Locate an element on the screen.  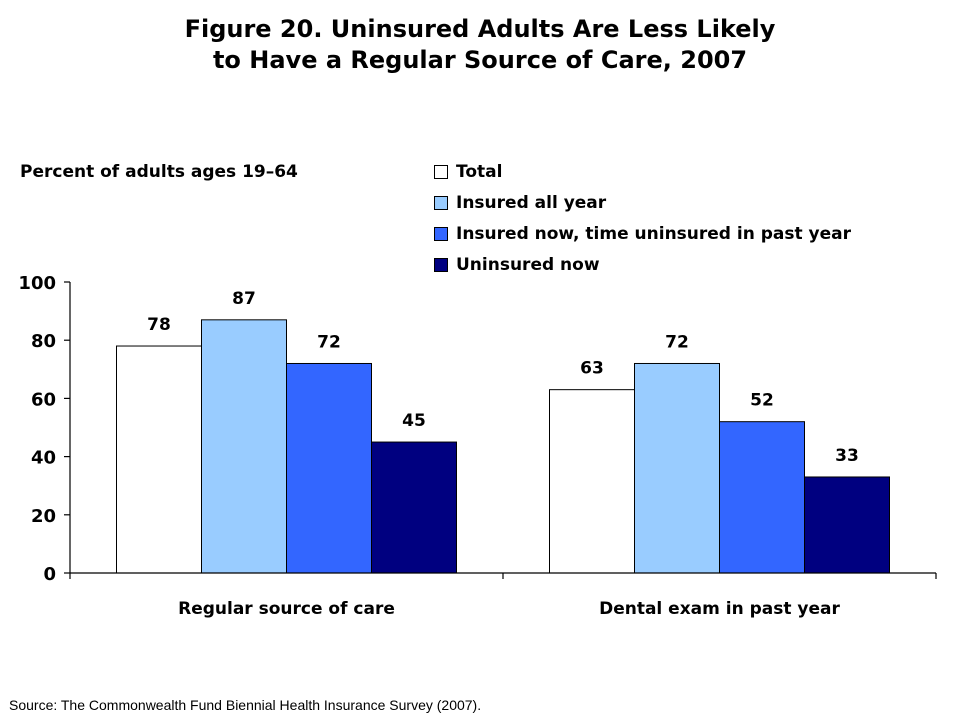
category-label-regular-source-of-care: Regular source of care is located at coordinates (286, 609).